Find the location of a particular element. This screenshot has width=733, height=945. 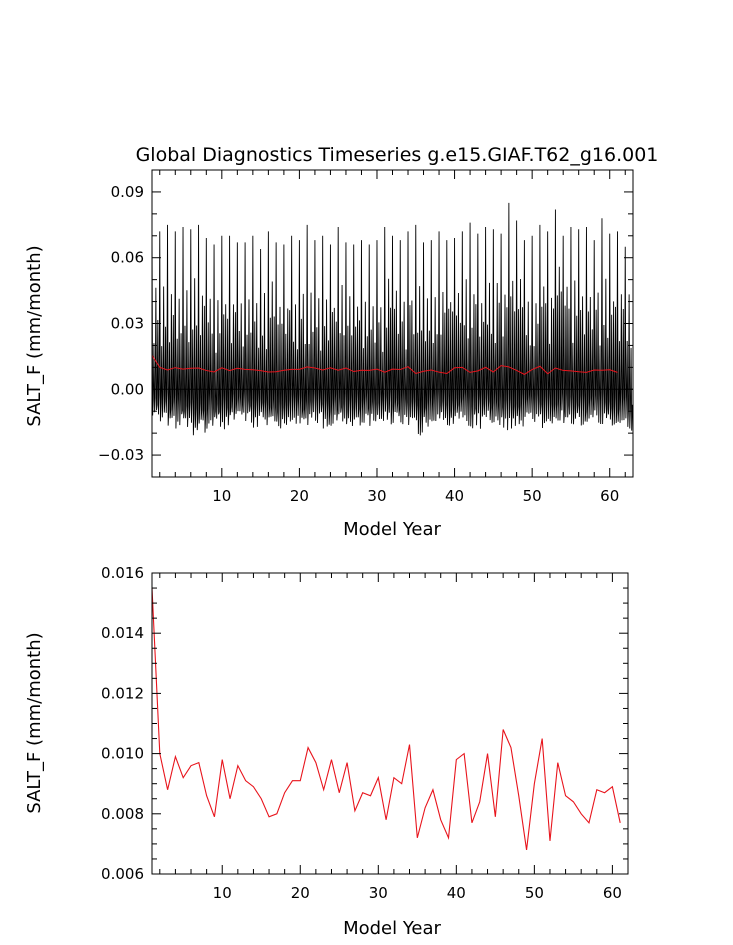

top-y-tick-label: −0.03 is located at coordinates (121, 455).